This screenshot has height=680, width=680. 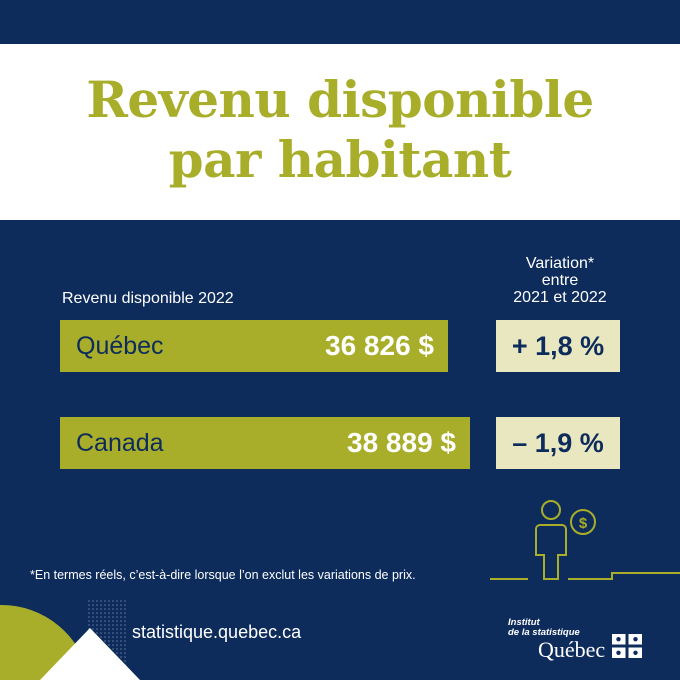 What do you see at coordinates (254, 346) in the screenshot?
I see `bar-quebec: Québec 36 826 $` at bounding box center [254, 346].